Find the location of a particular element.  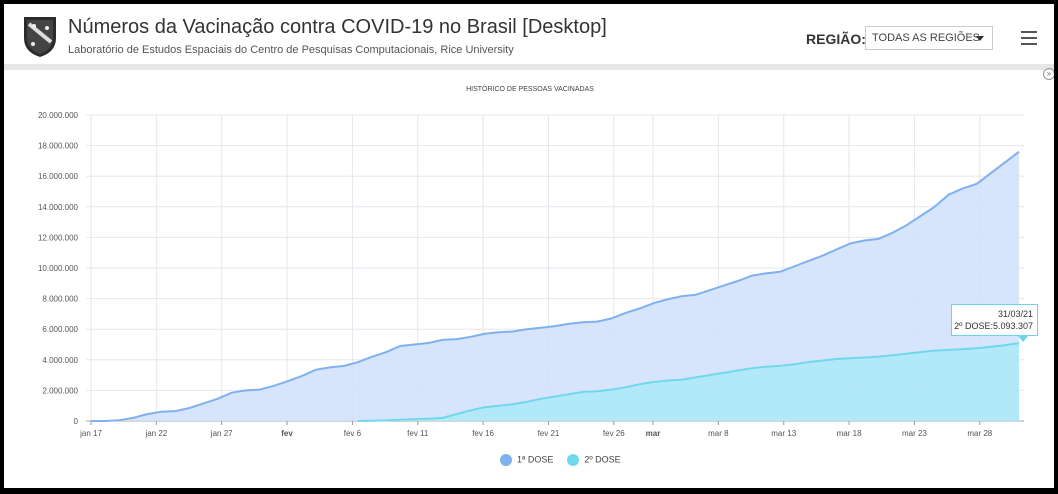

x-tick-label: mar is located at coordinates (653, 433).